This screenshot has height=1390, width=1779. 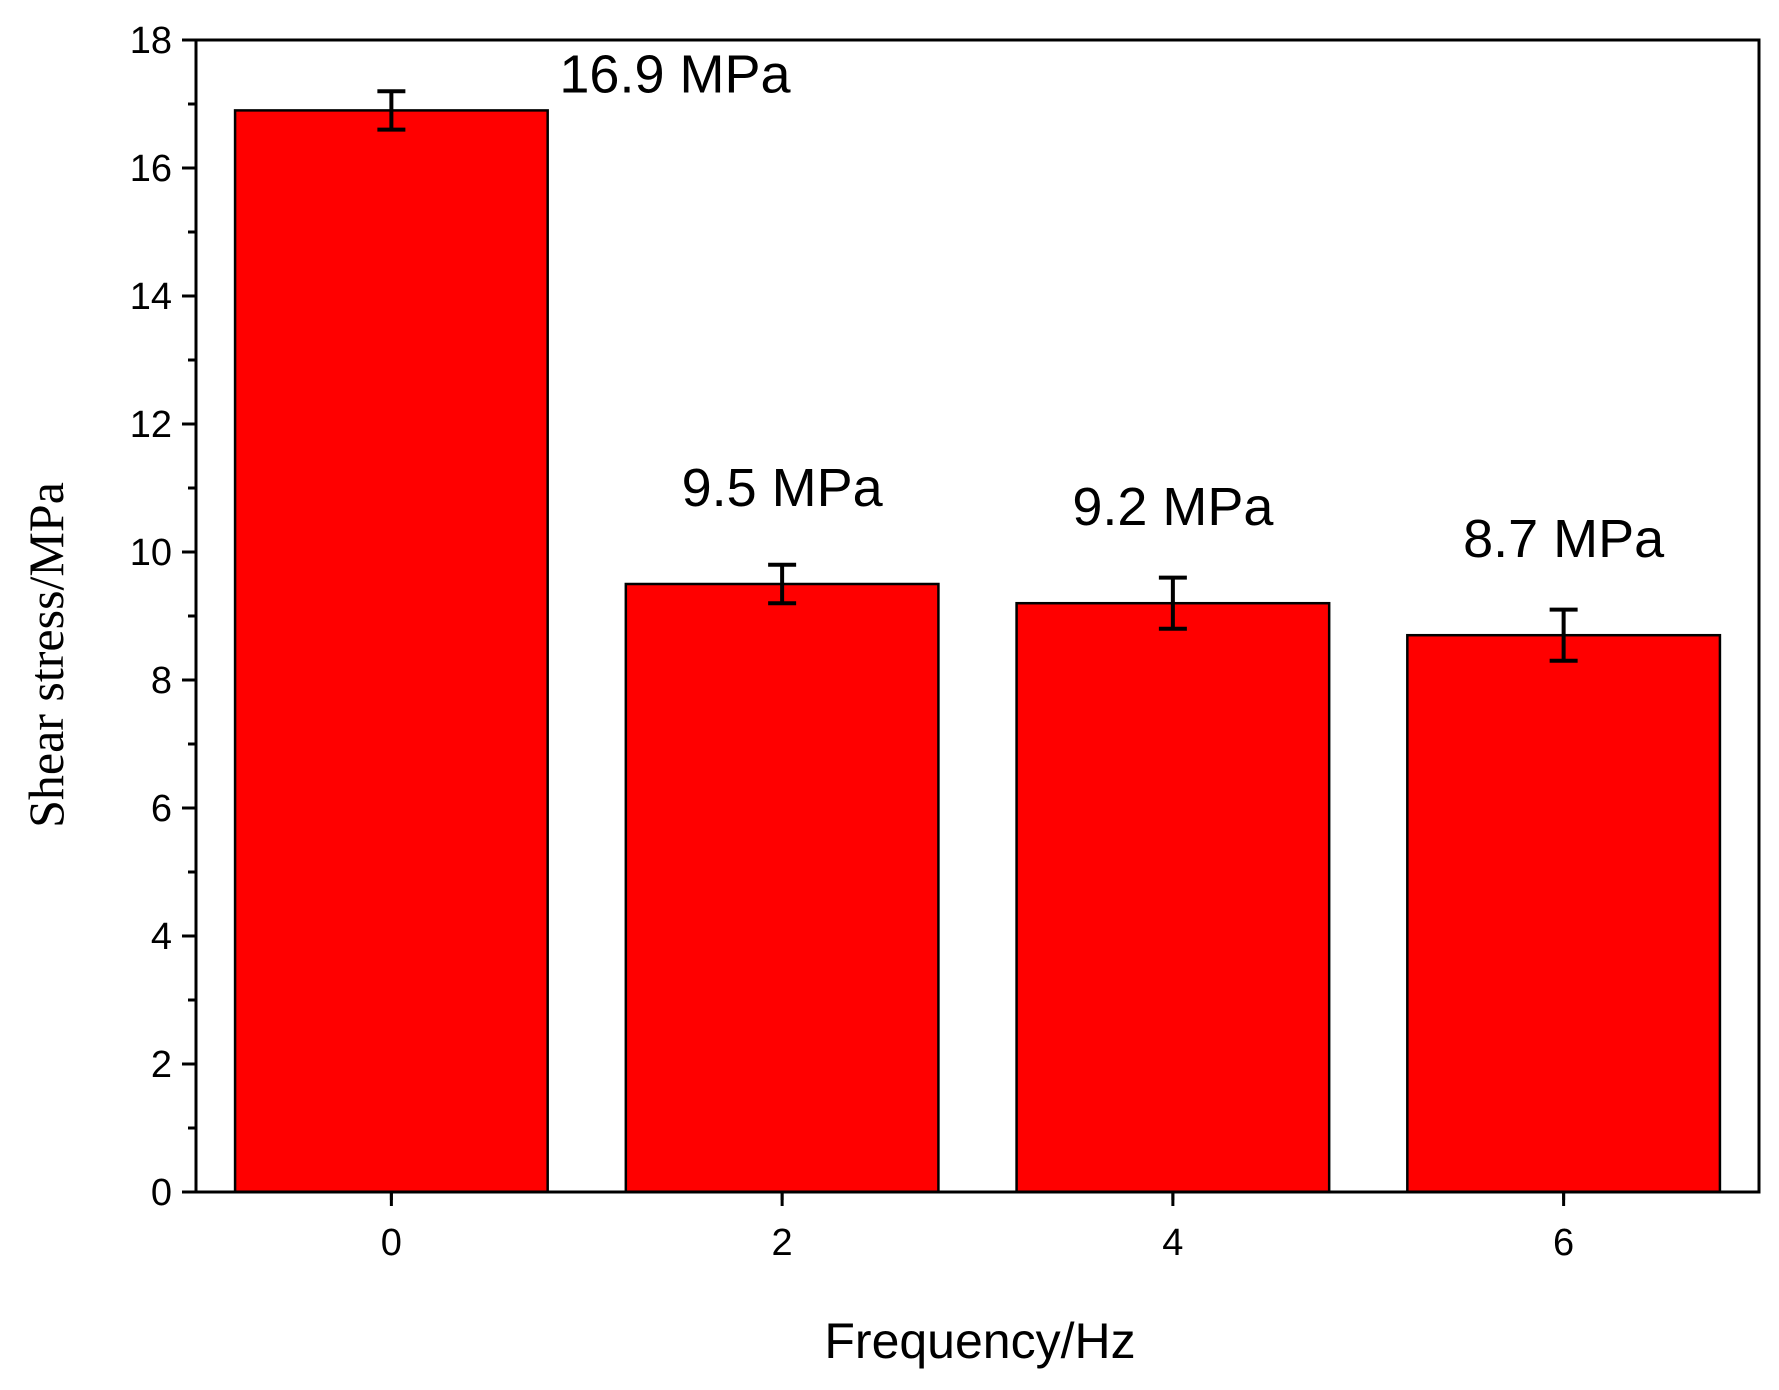 What do you see at coordinates (151, 425) in the screenshot?
I see `y-tick-label: 12` at bounding box center [151, 425].